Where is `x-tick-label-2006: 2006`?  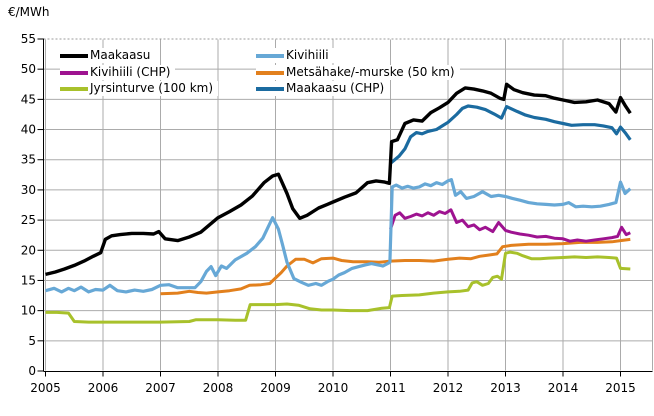
x-tick-label-2006: 2006 is located at coordinates (103, 388).